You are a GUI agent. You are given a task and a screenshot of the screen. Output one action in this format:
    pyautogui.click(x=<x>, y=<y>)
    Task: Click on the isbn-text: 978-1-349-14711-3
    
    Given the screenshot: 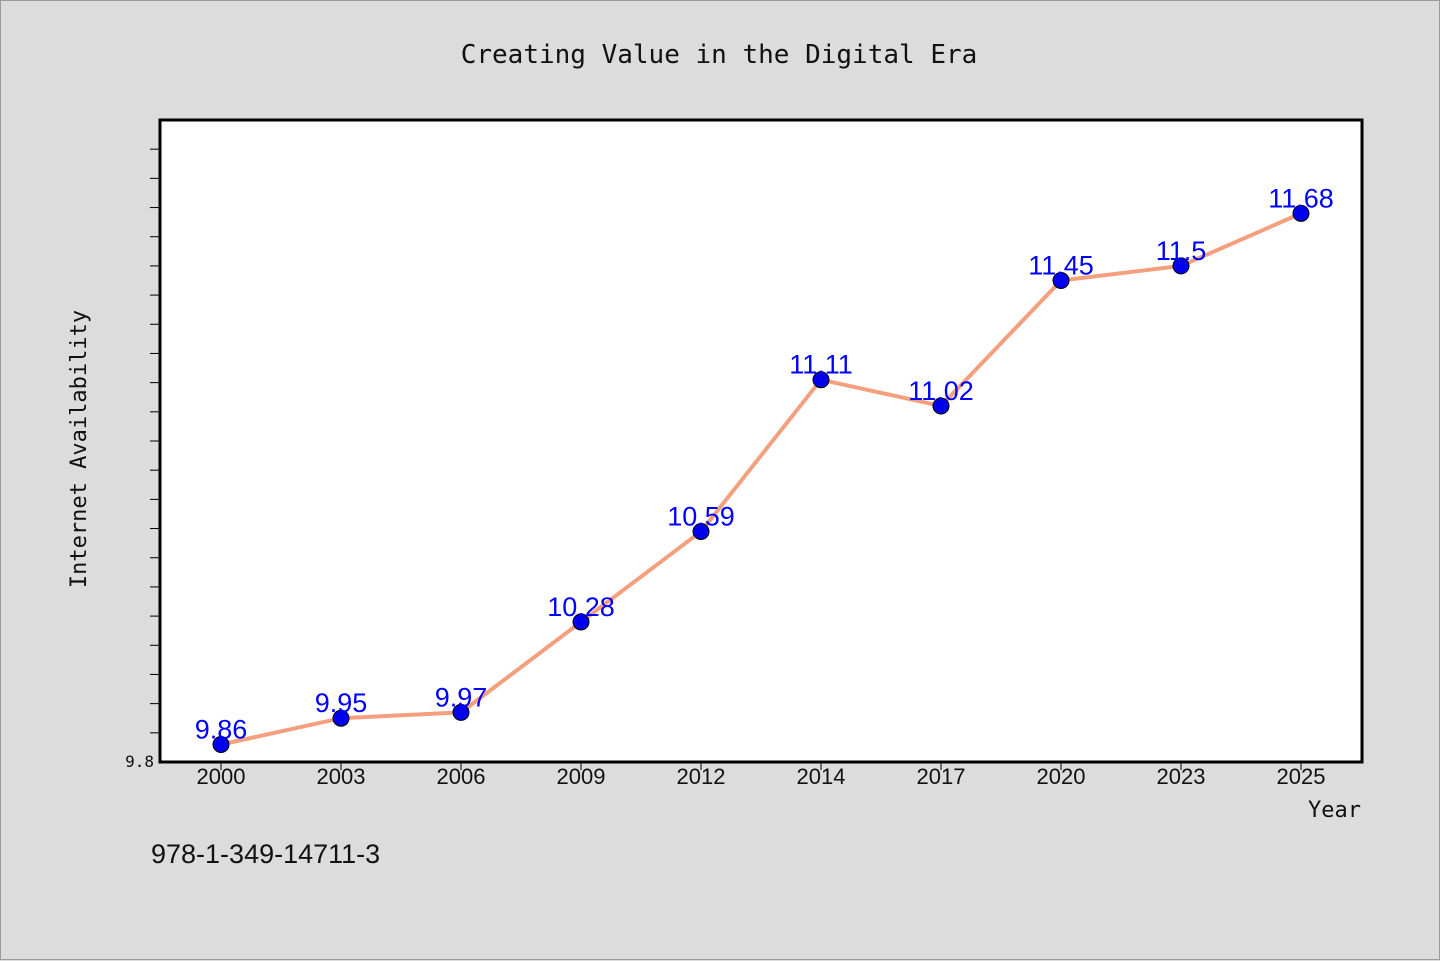 What is the action you would take?
    pyautogui.click(x=265, y=854)
    